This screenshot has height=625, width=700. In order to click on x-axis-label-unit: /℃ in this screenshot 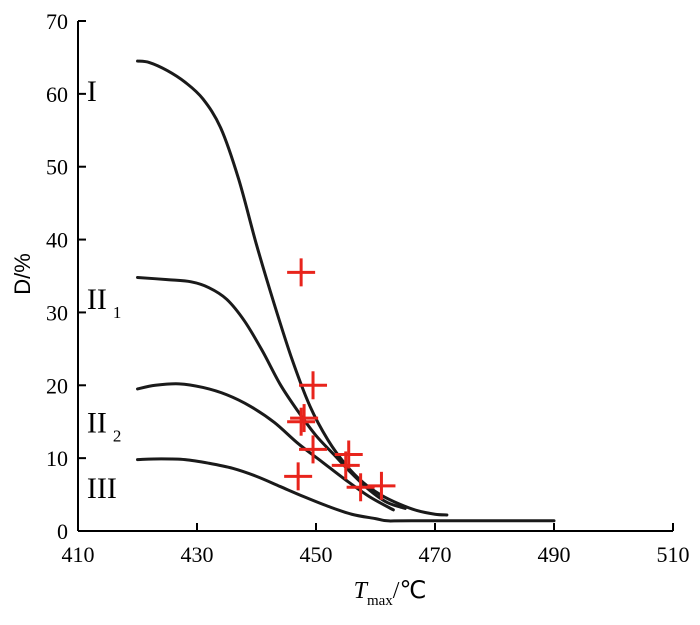, I will do `click(410, 591)`.